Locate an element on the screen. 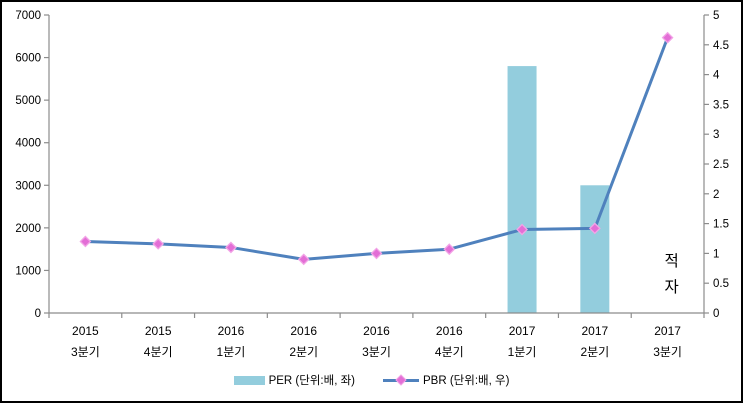 Image resolution: width=743 pixels, height=403 pixels. legend-item-per: PER (단위:배, 좌) is located at coordinates (294, 380).